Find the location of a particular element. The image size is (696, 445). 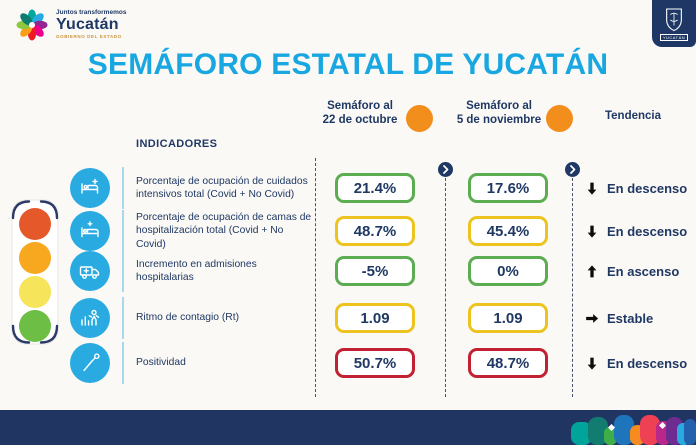

traffic-light-graphic is located at coordinates (35, 272).